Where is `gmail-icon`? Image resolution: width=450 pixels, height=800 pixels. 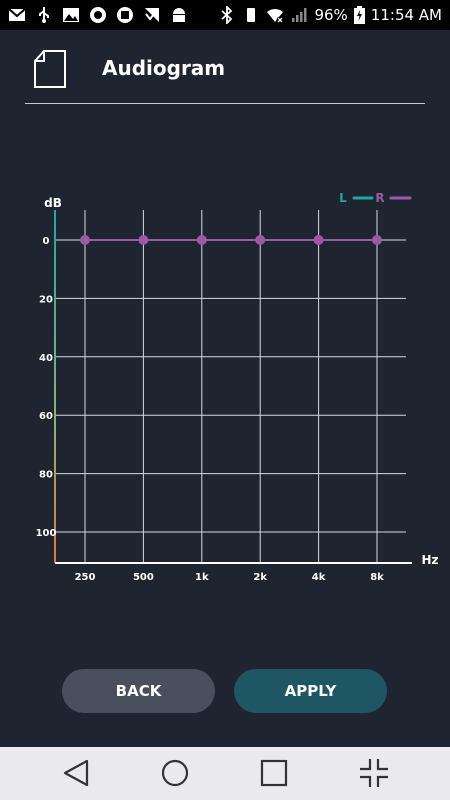
gmail-icon is located at coordinates (17, 14).